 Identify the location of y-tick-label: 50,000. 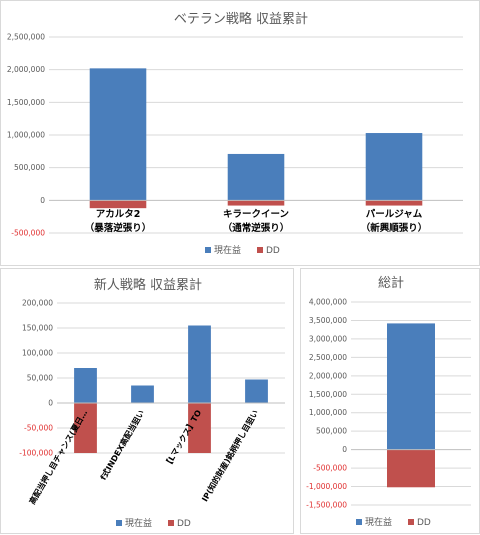
(40, 378).